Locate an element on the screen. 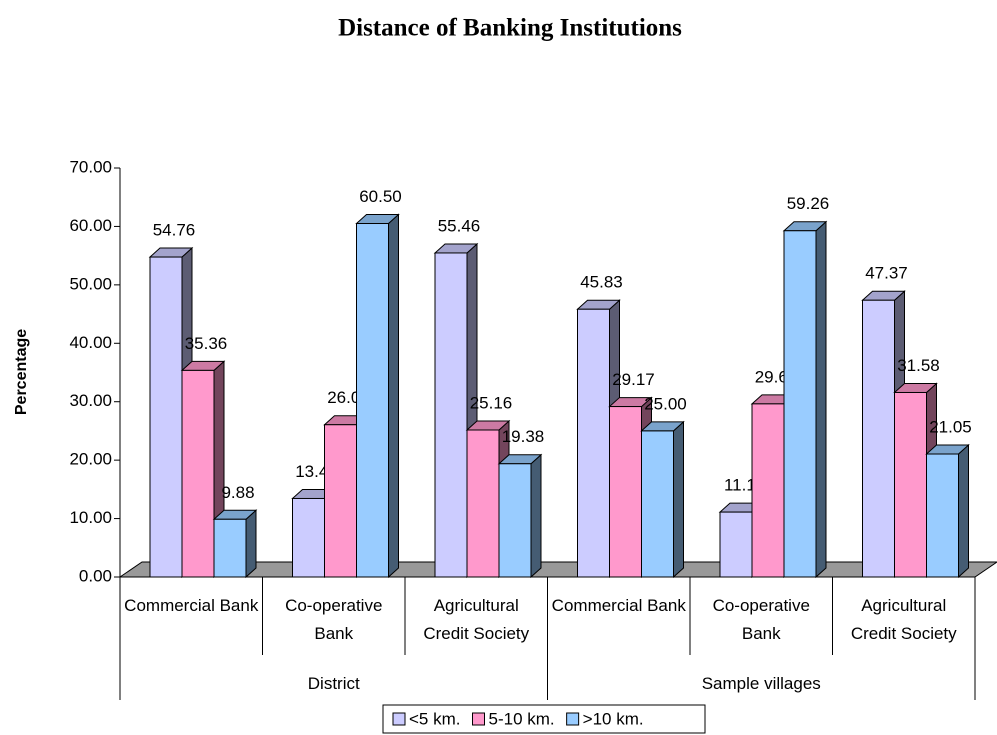  value-label: 29.17 is located at coordinates (633, 379).